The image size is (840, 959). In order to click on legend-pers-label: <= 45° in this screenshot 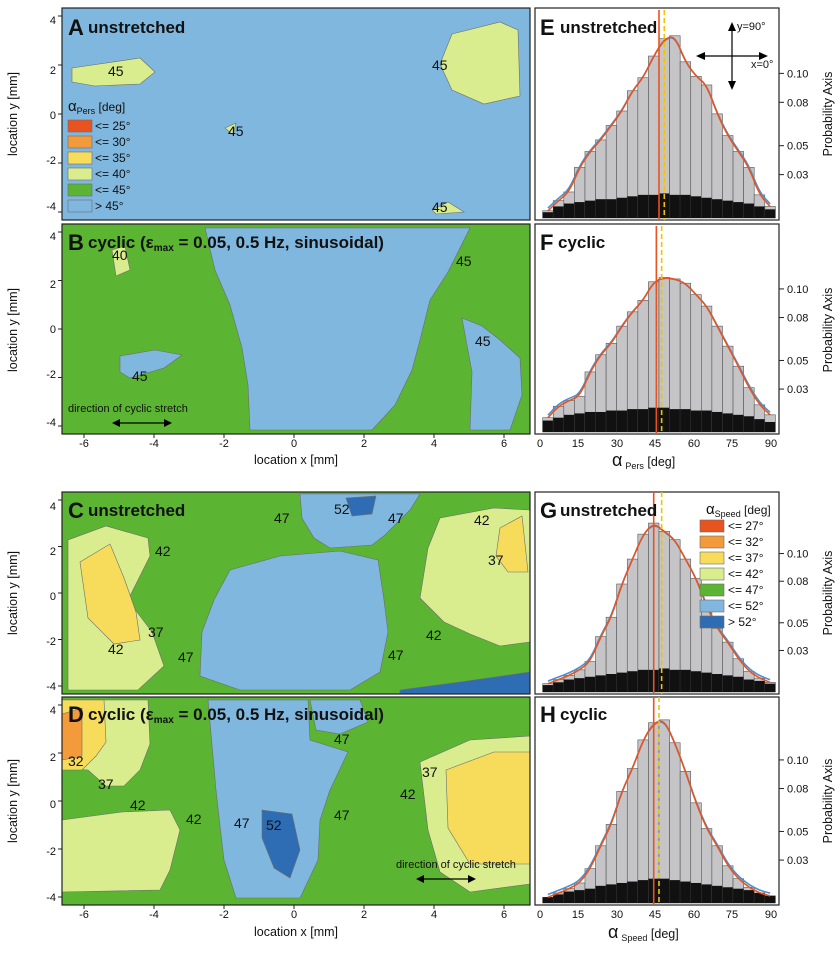, I will do `click(113, 190)`.